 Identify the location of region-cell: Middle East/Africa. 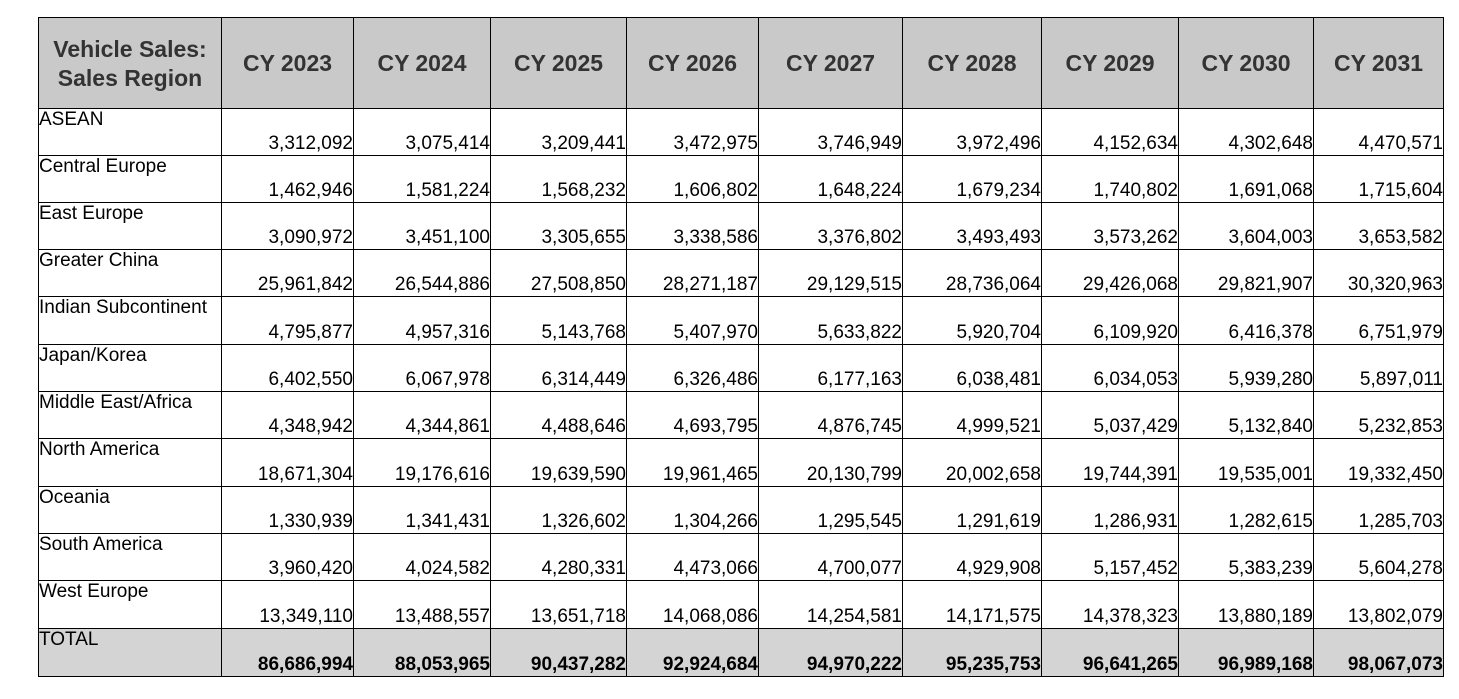
(130, 415).